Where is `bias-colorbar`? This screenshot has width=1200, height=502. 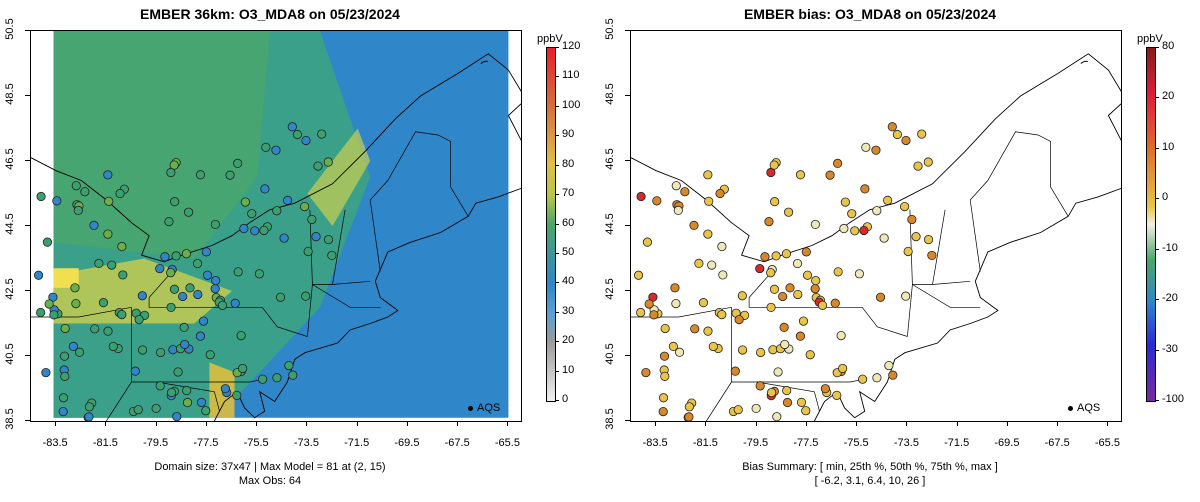 bias-colorbar is located at coordinates (1151, 224).